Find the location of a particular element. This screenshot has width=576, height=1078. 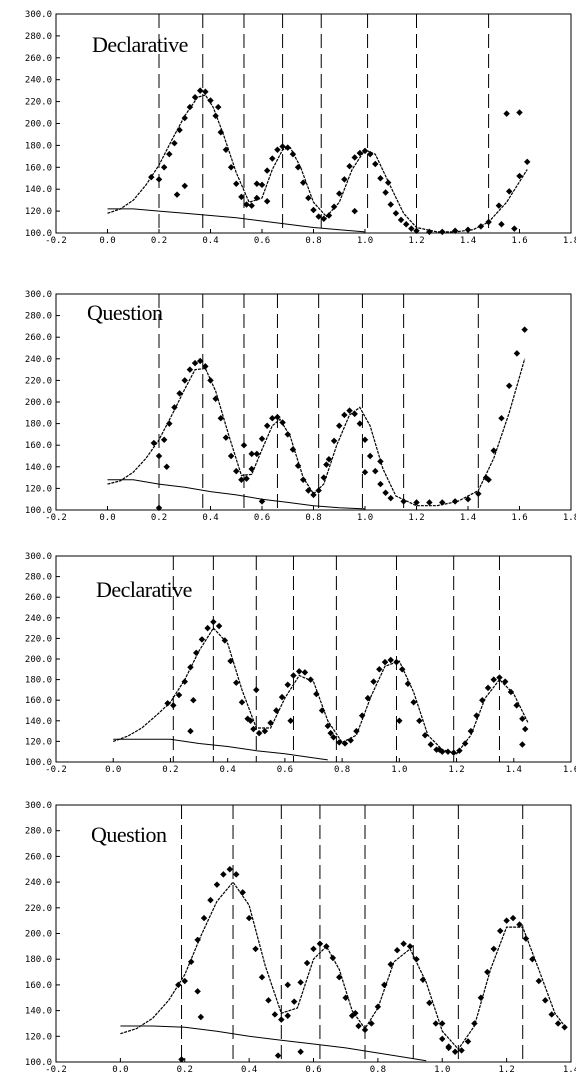

y-tick-label: 240.0 is located at coordinates (38, 883).